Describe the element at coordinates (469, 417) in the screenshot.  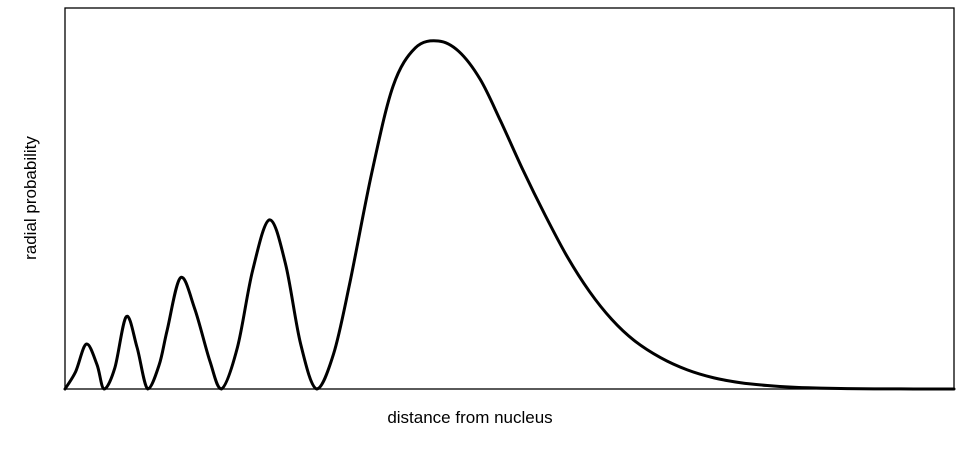
I see `x-axis-label: distance from nucleus` at that location.